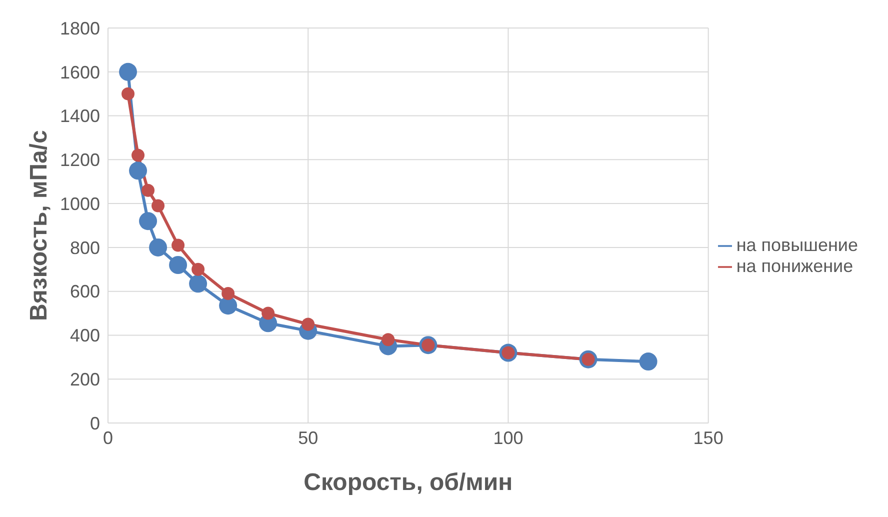 The height and width of the screenshot is (517, 888). I want to click on legend-label: на повышение, so click(797, 244).